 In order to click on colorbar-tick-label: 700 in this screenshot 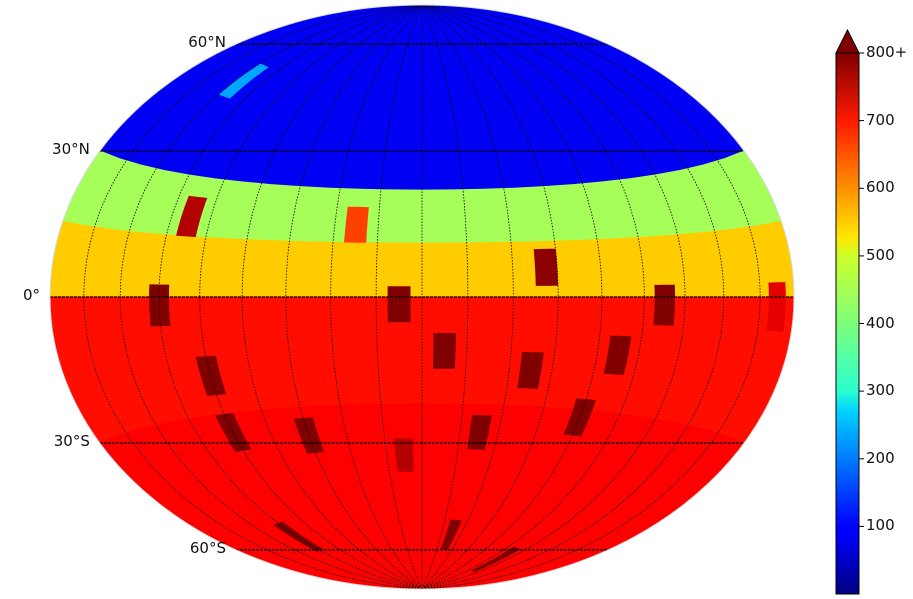, I will do `click(880, 119)`.